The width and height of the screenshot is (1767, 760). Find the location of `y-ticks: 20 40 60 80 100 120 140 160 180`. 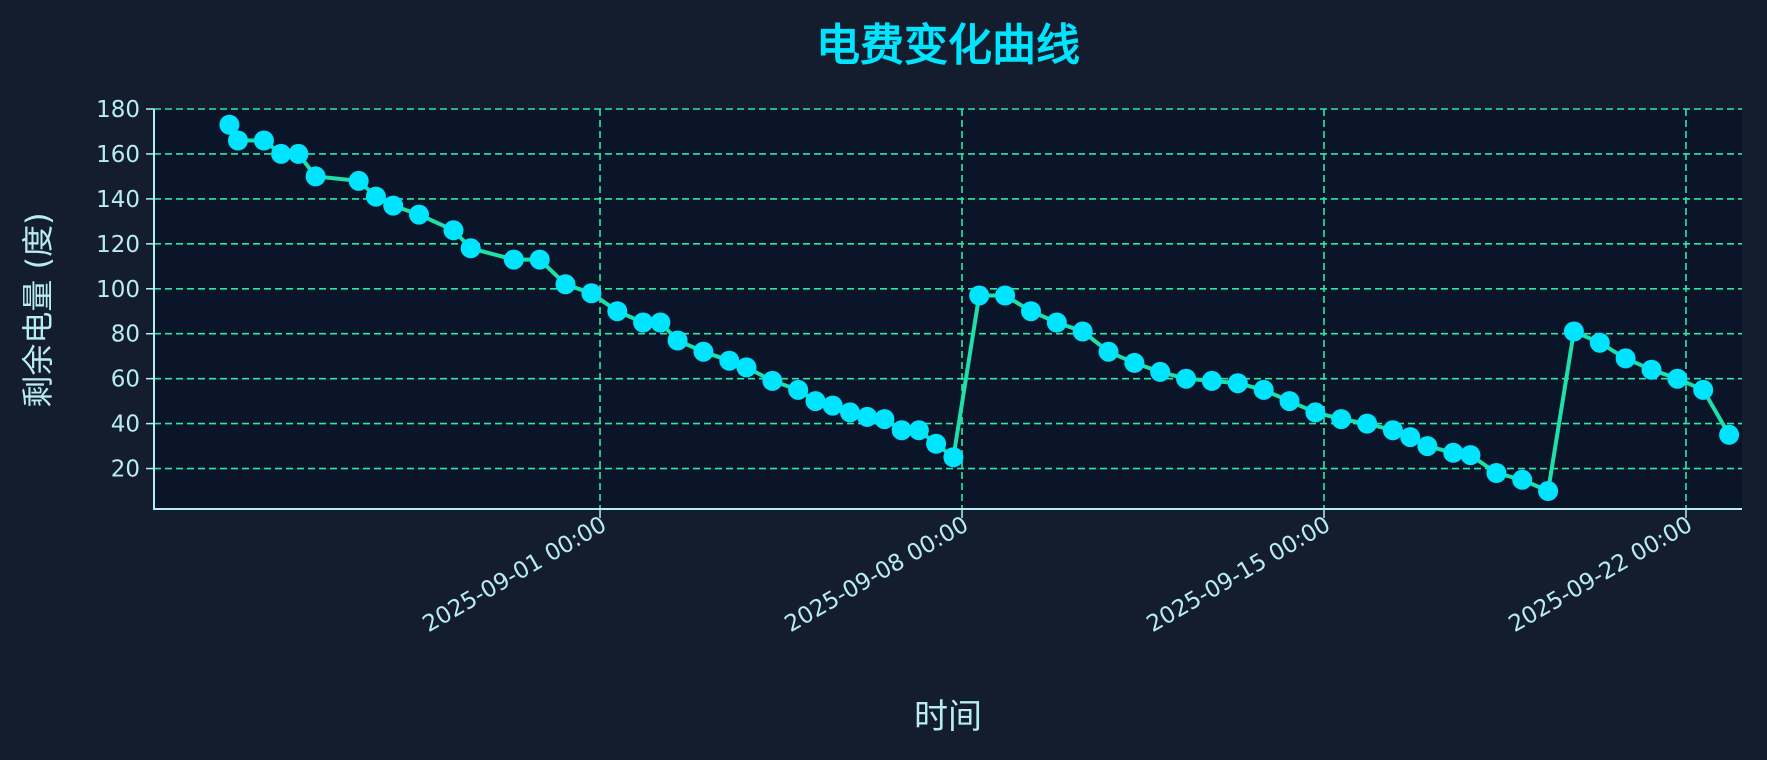

y-ticks: 20 40 60 80 100 120 140 160 180 is located at coordinates (125, 290).